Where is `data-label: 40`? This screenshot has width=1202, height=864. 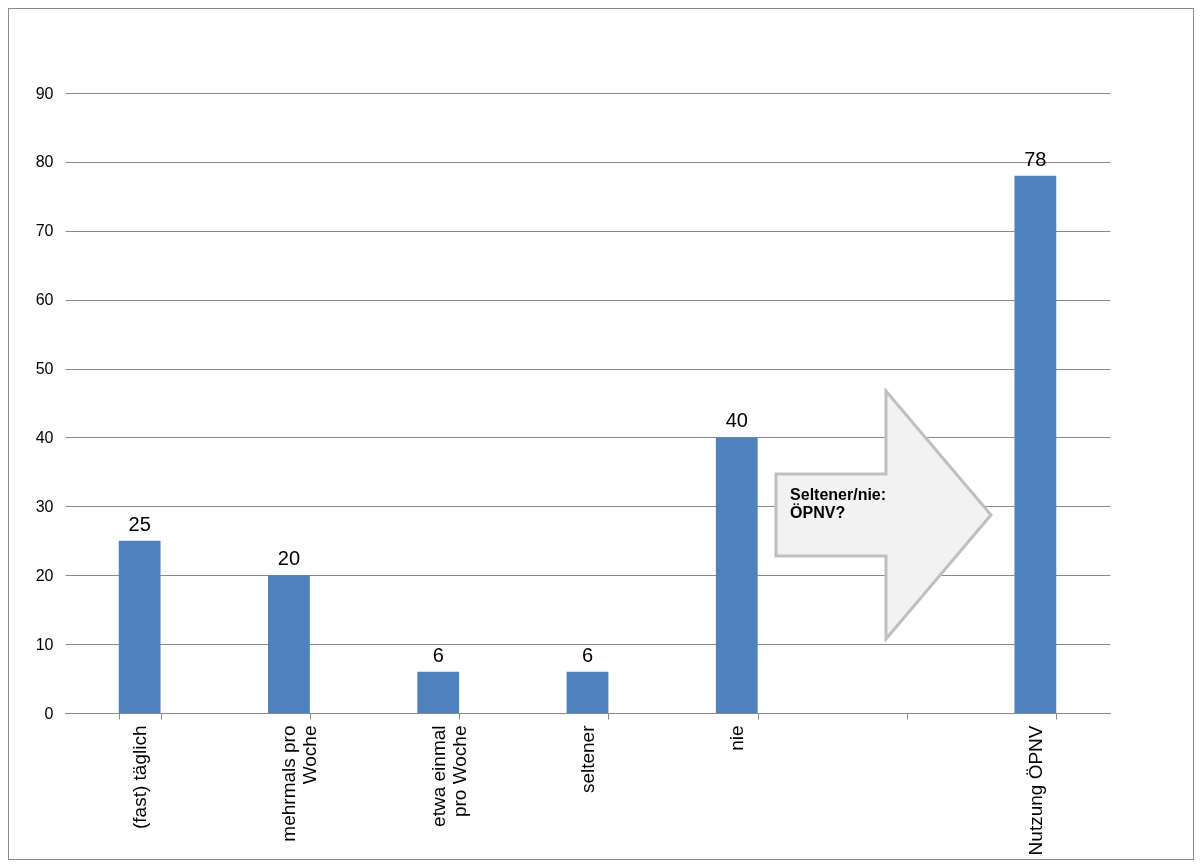 data-label: 40 is located at coordinates (736, 420).